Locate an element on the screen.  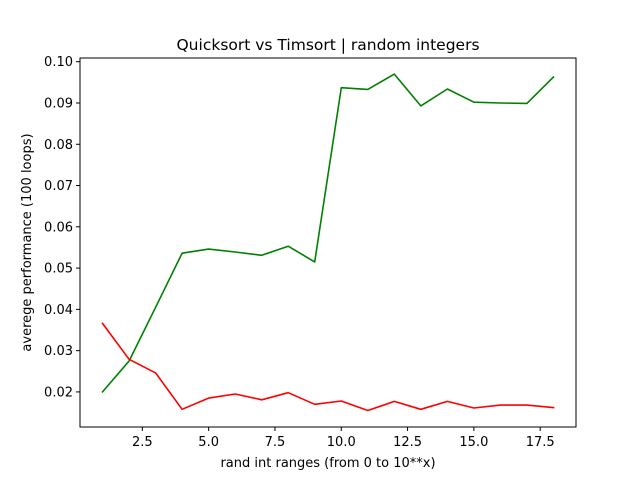
y-tick-label: 0.06 is located at coordinates (58, 227).